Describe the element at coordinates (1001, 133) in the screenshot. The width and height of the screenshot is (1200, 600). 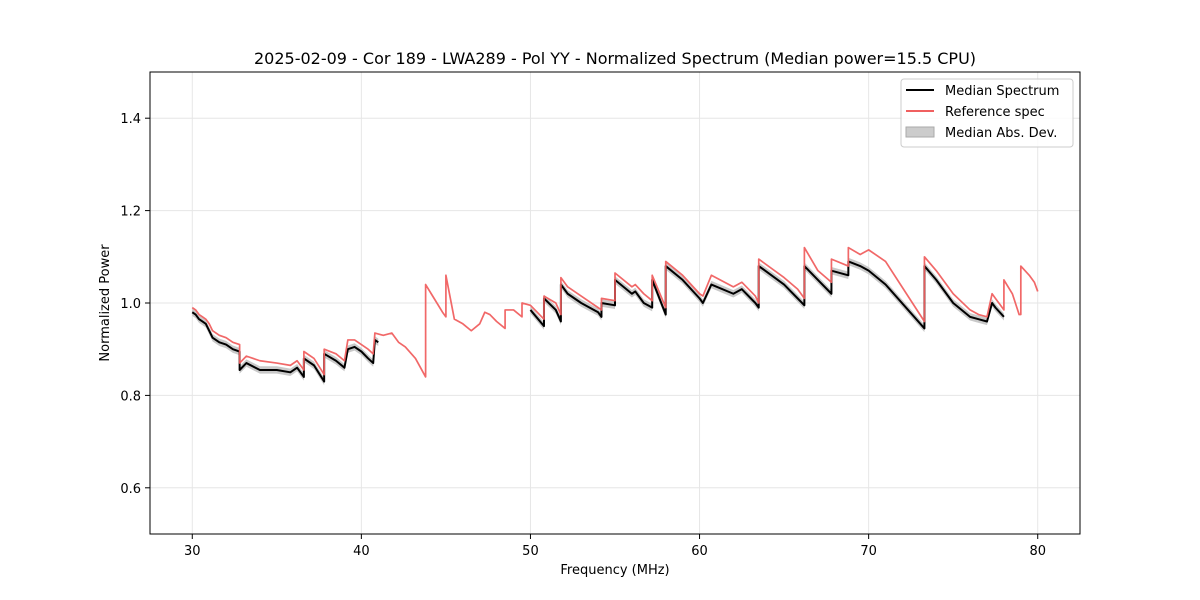
I see `legend-label-mad: Median Abs. Dev.` at that location.